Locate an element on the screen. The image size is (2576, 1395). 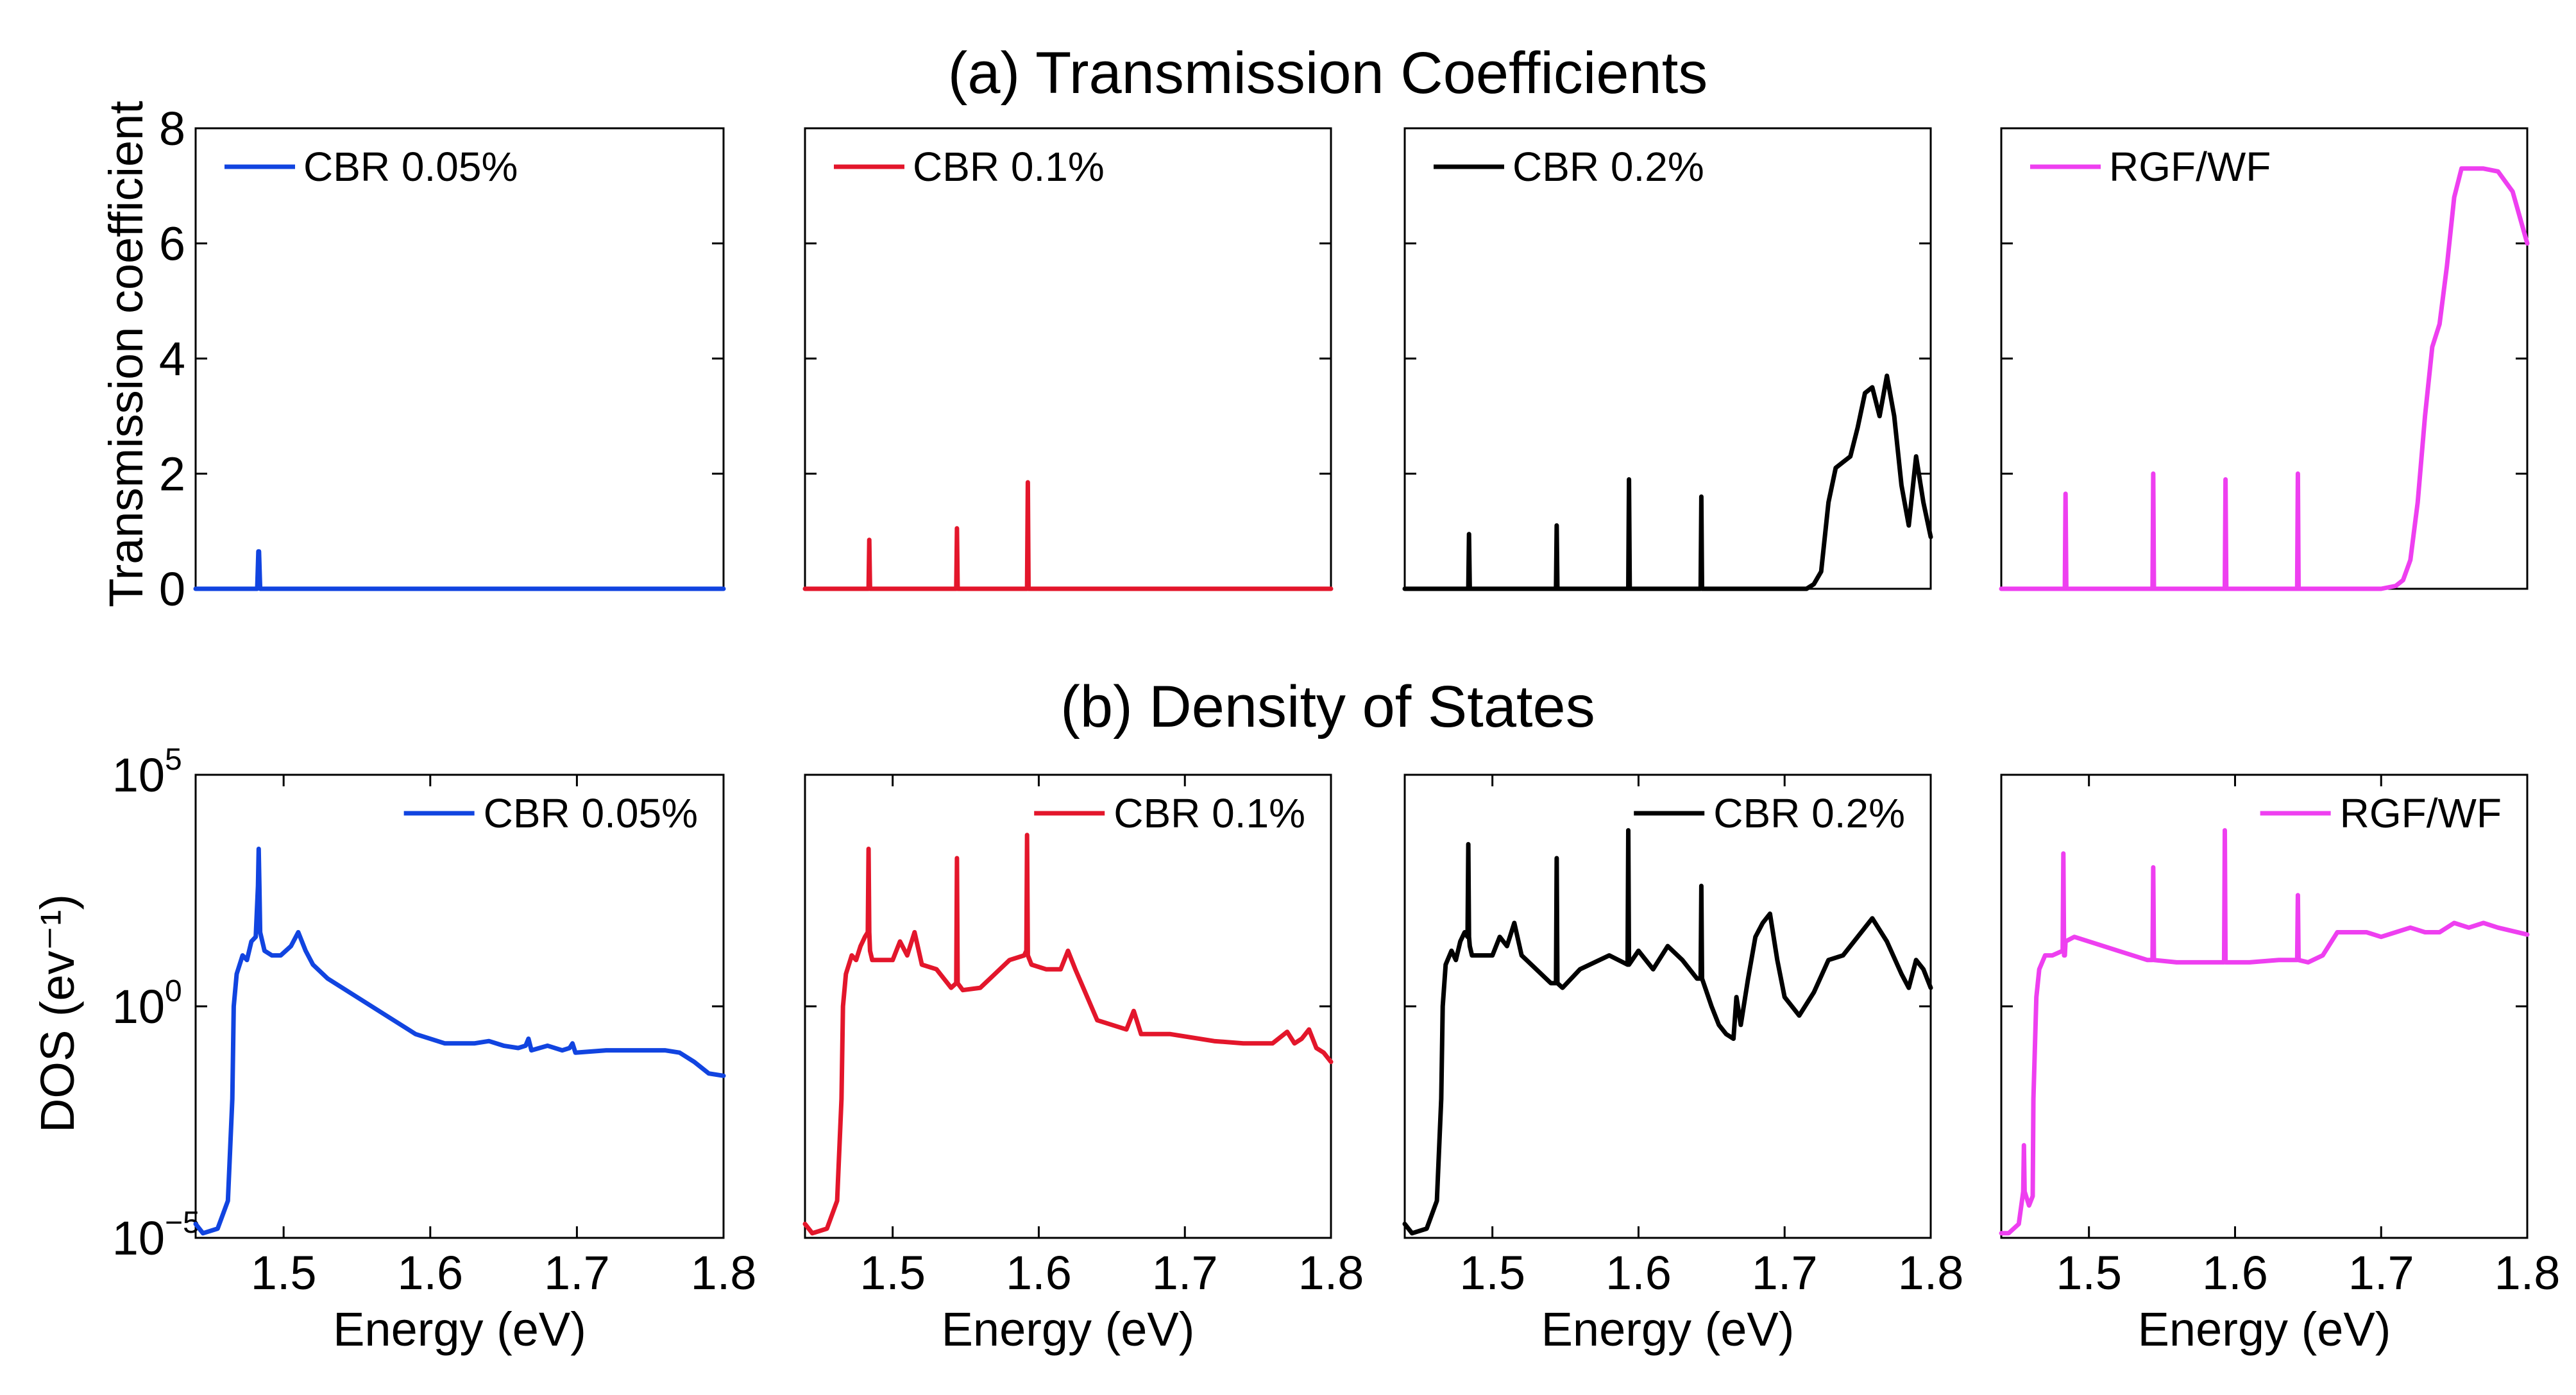
panel-transmission-2: CBR 0.1% is located at coordinates (1068, 359).